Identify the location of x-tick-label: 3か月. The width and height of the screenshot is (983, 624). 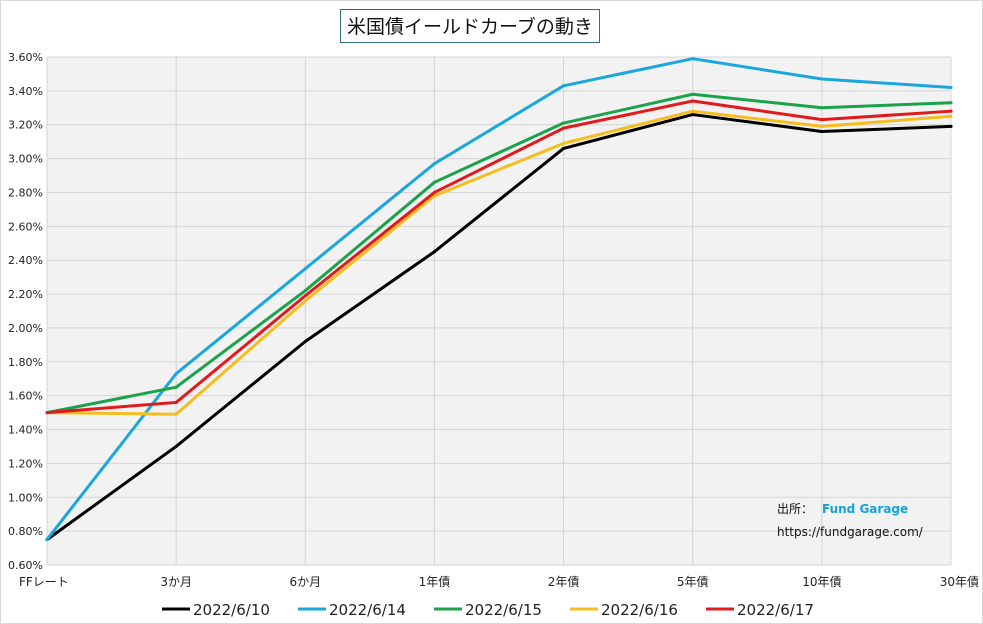
(176, 582).